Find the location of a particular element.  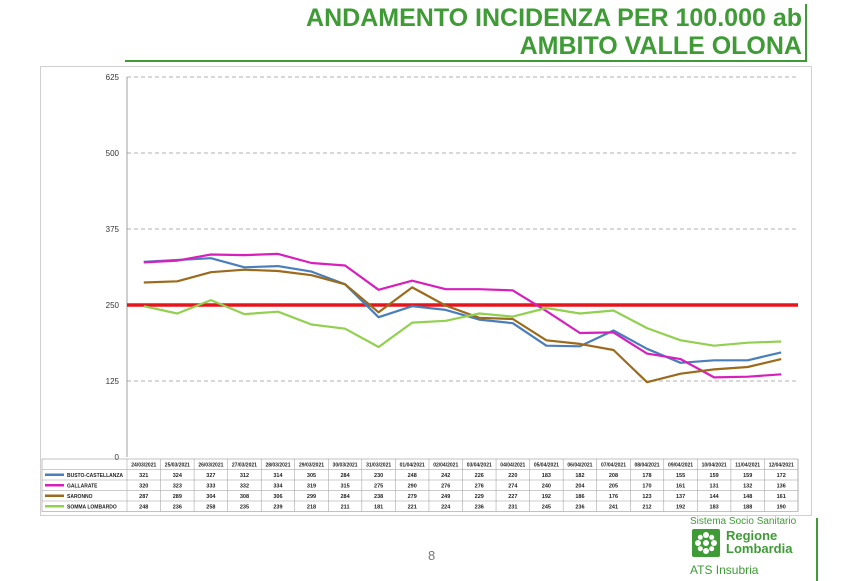

data-label: 320 is located at coordinates (143, 487).